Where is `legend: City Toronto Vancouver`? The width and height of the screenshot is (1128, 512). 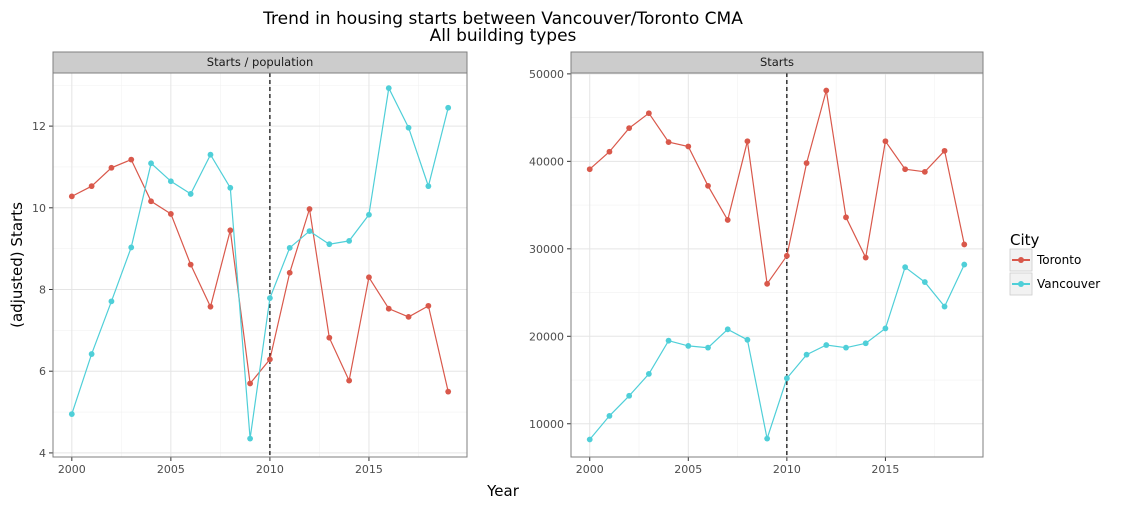
legend: City Toronto Vancouver is located at coordinates (1054, 263).